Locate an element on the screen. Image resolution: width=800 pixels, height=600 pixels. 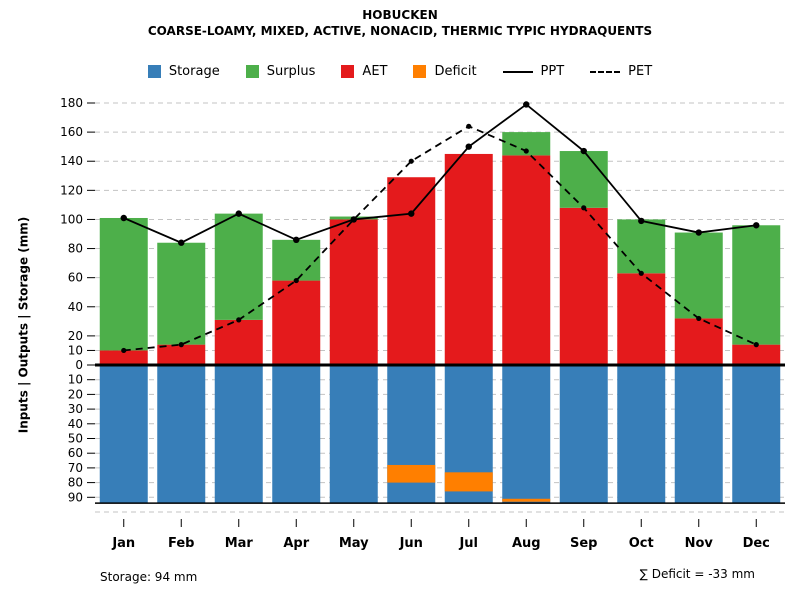
legend-label-pet: PET is located at coordinates (640, 71).